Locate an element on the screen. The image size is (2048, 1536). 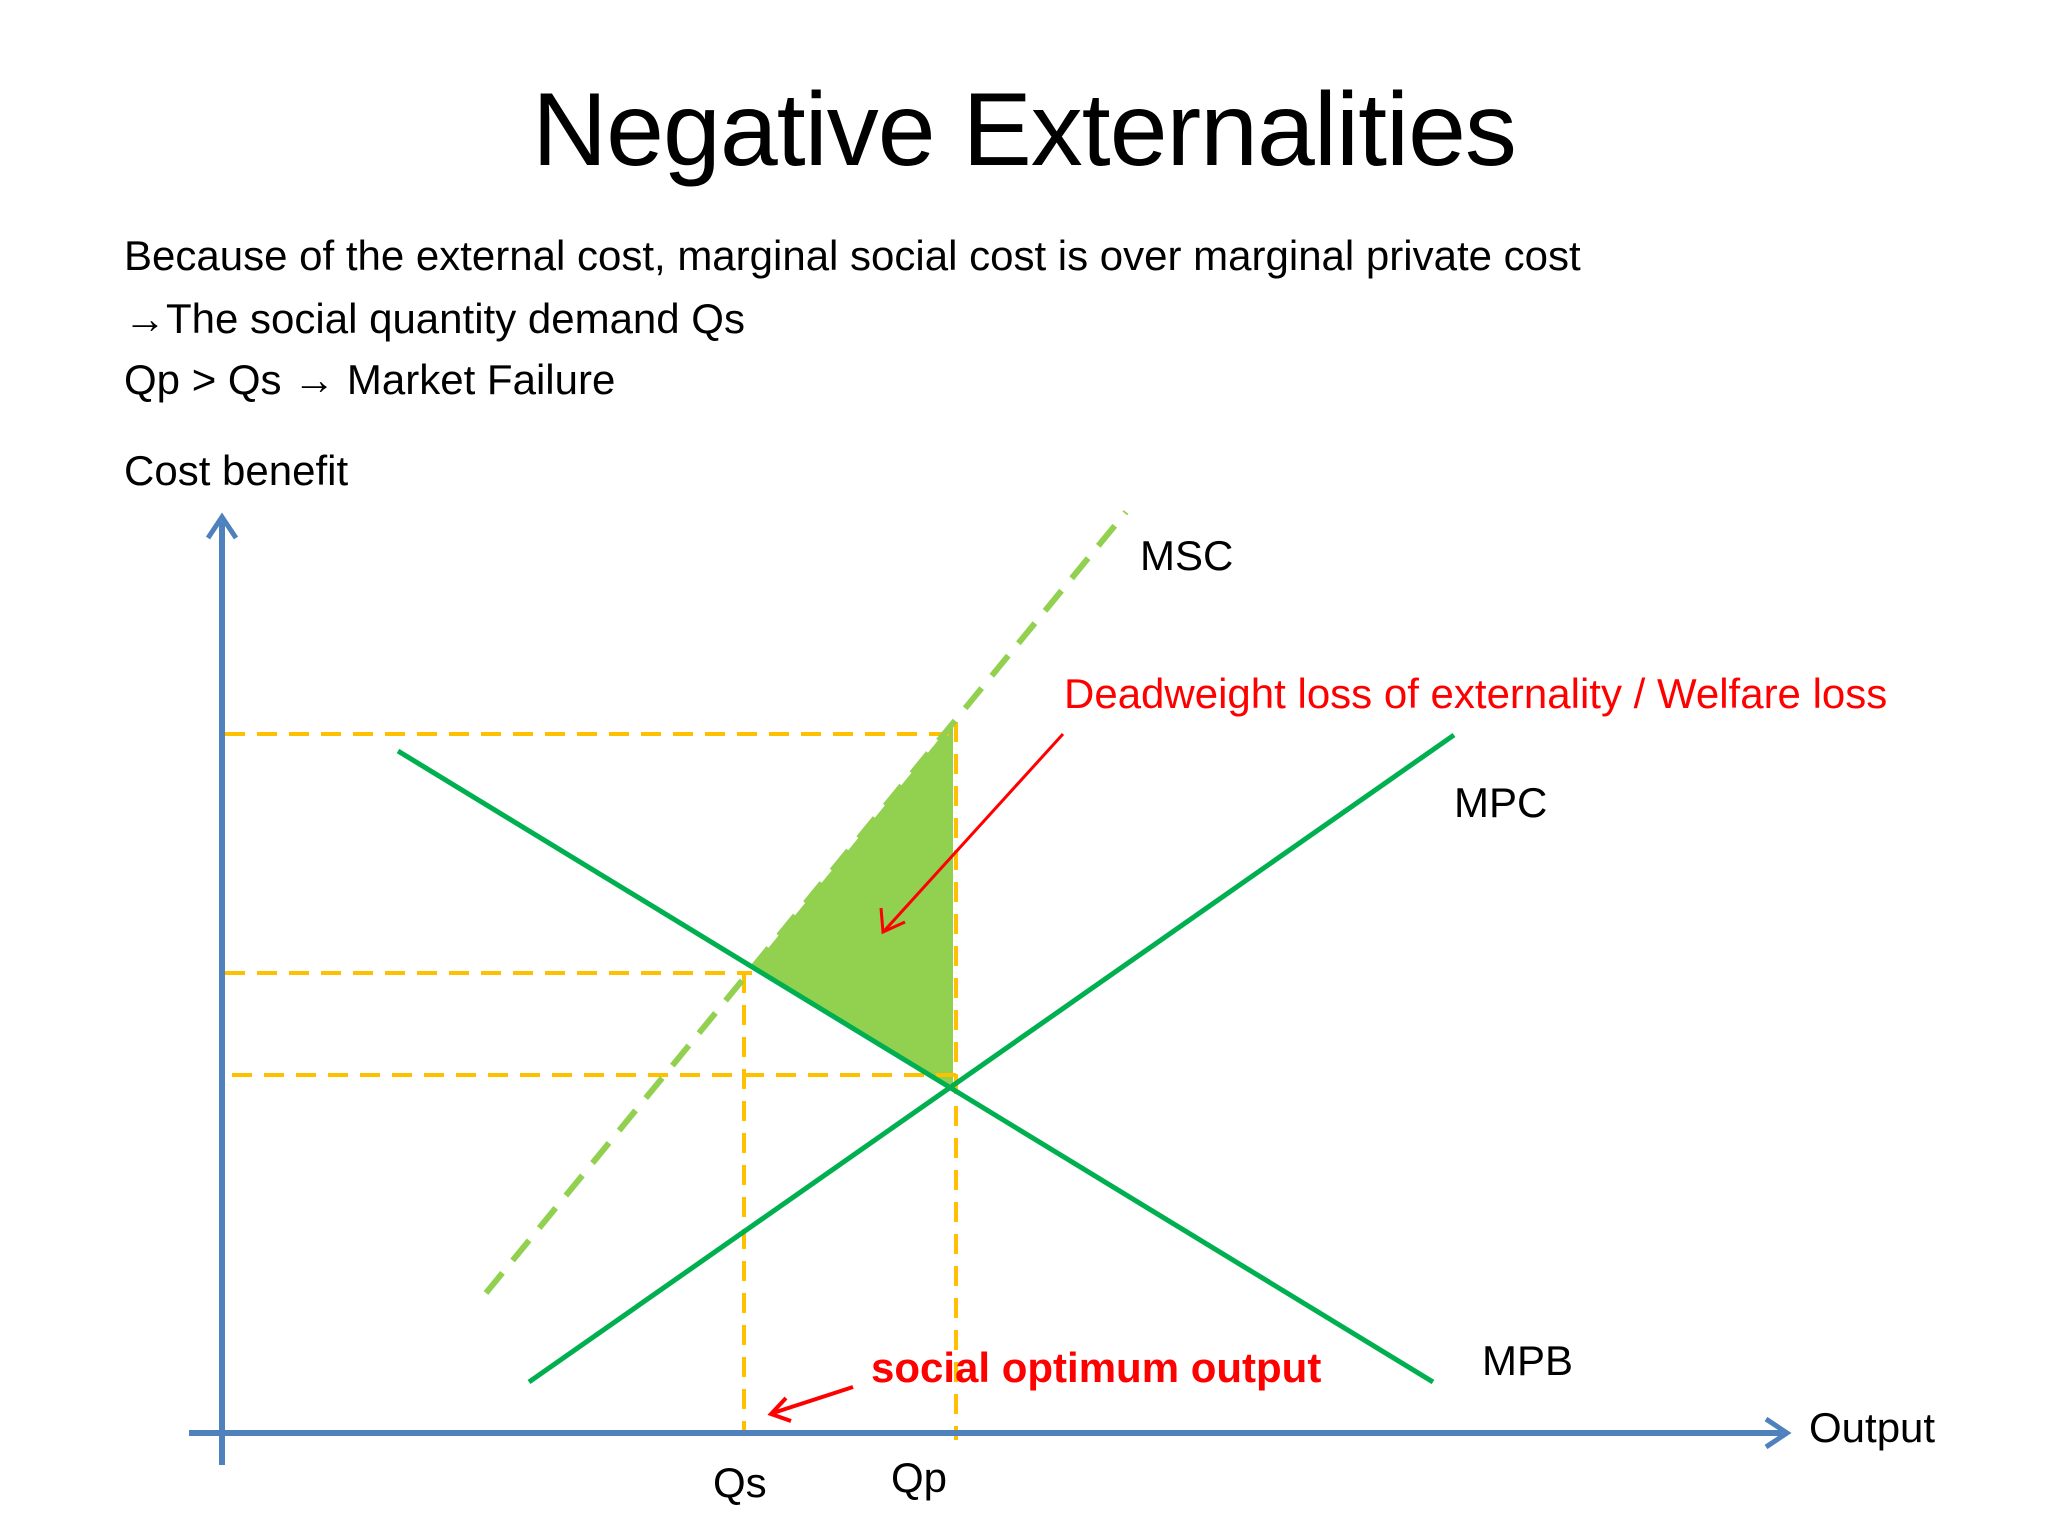
y-axis-arrow-icon is located at coordinates (222, 526).